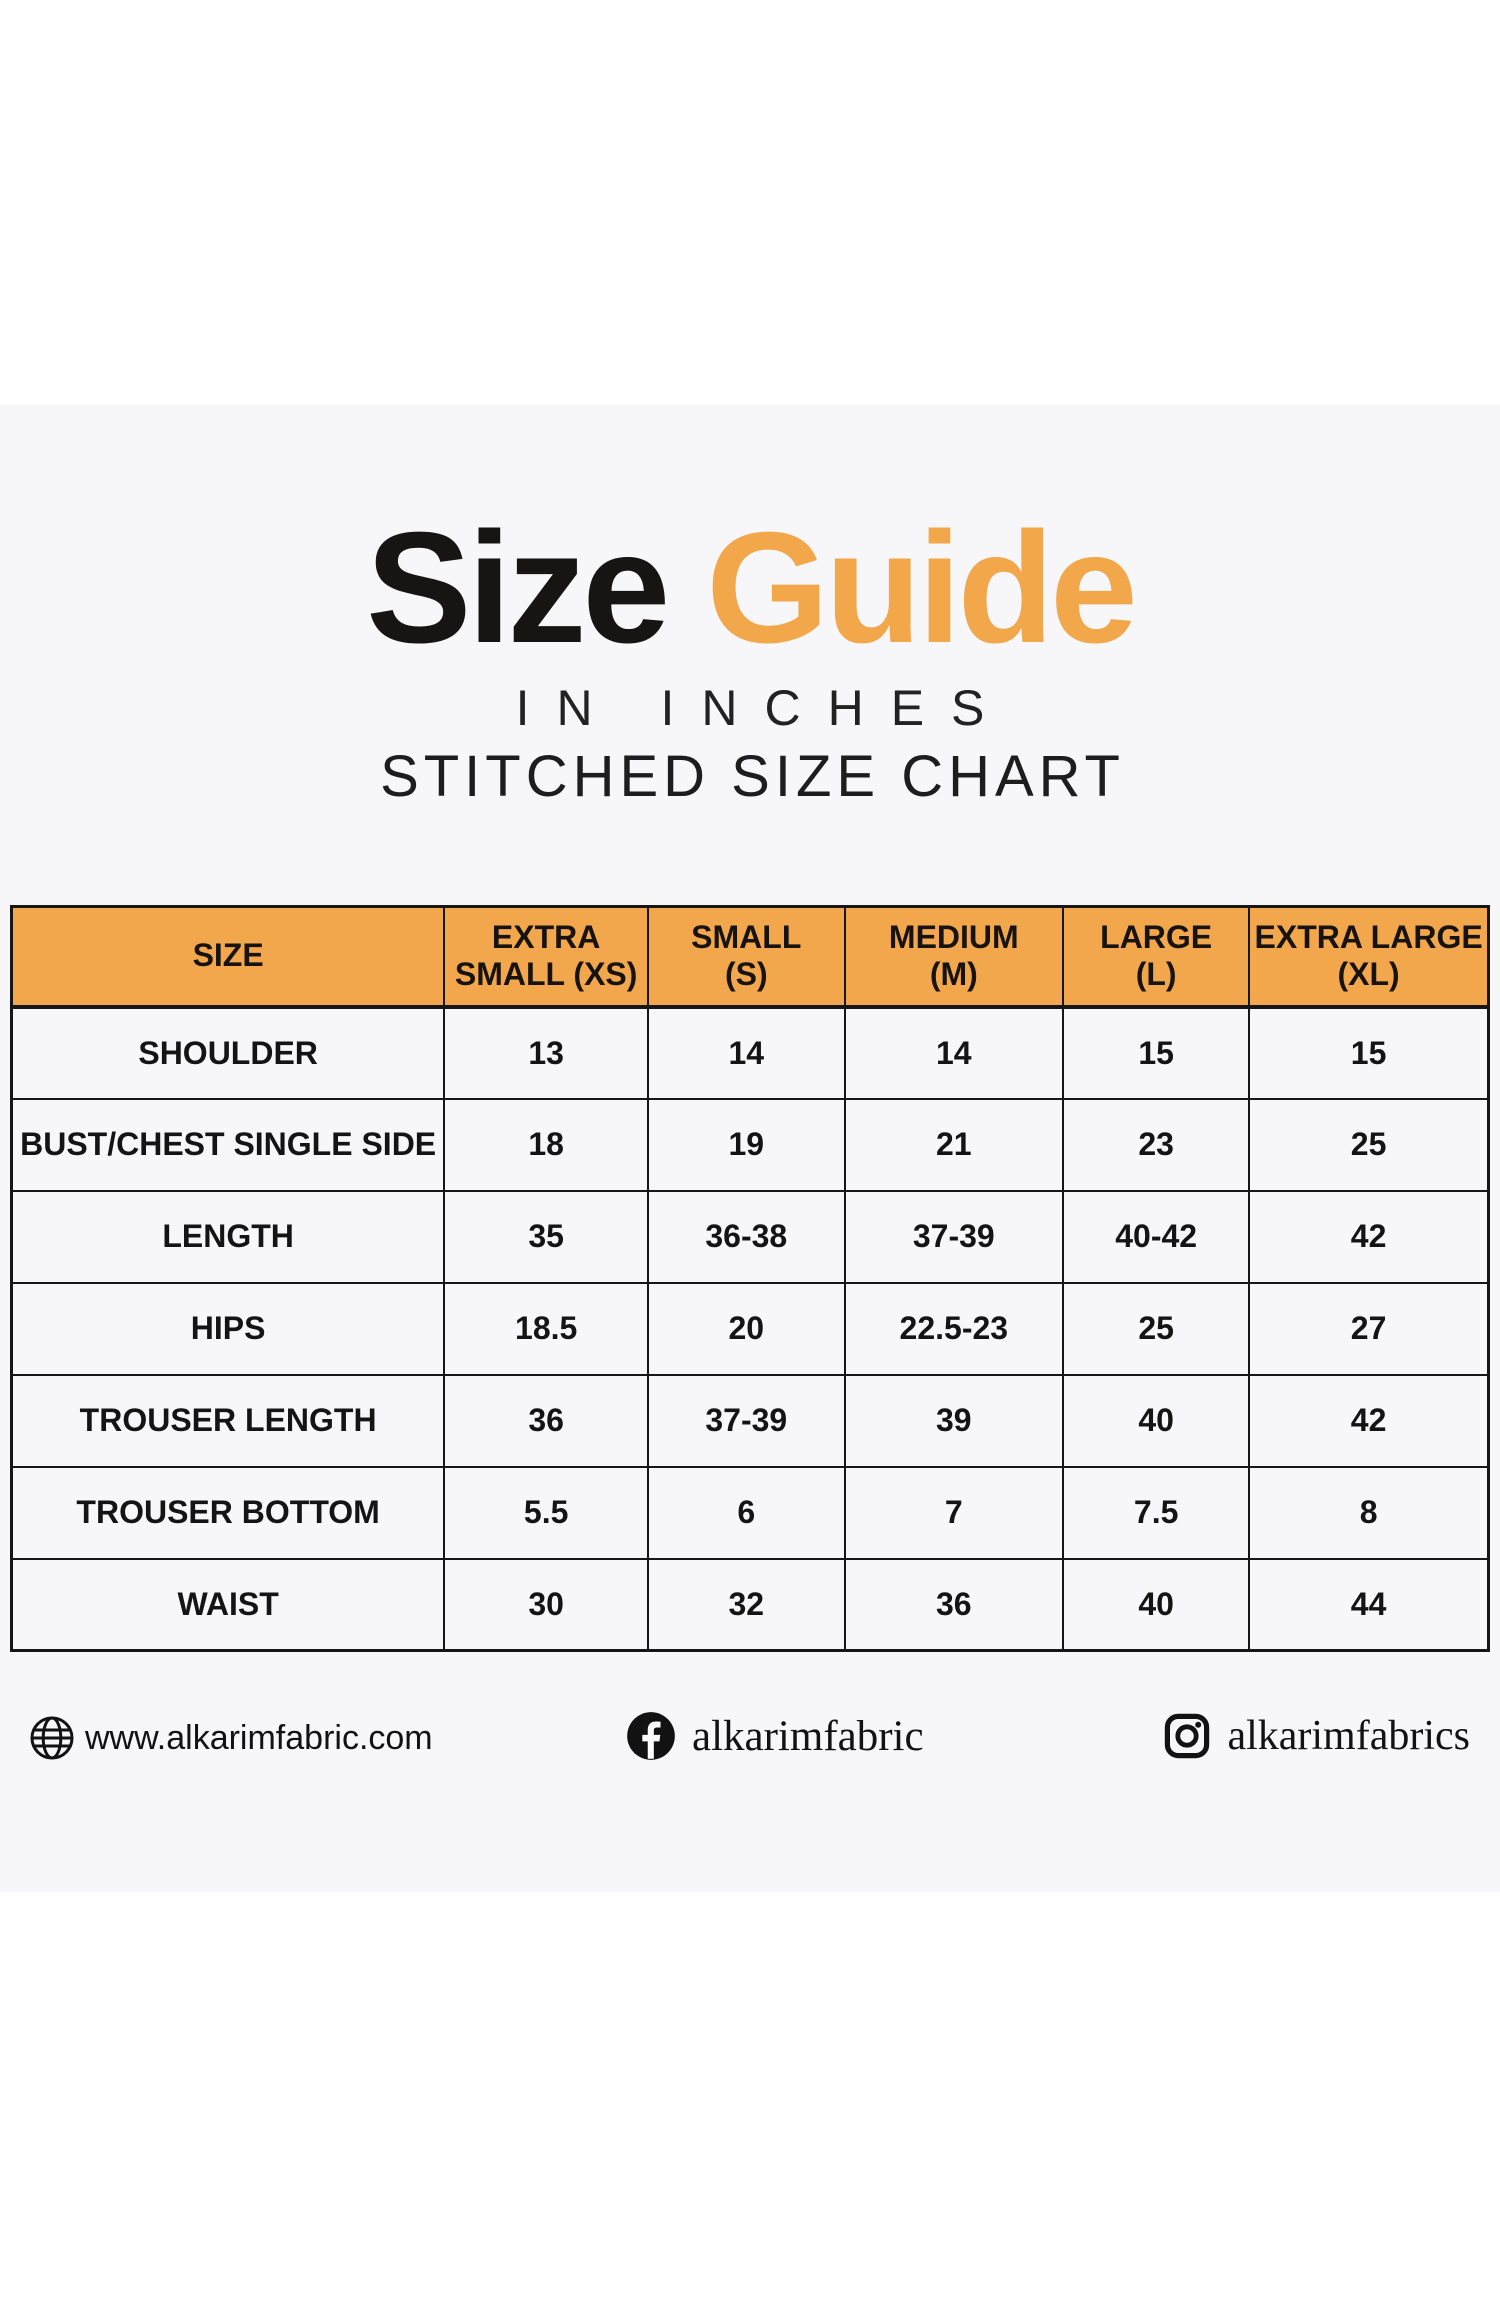 This screenshot has width=1500, height=2300. I want to click on title-word-guide: Guide, so click(922, 588).